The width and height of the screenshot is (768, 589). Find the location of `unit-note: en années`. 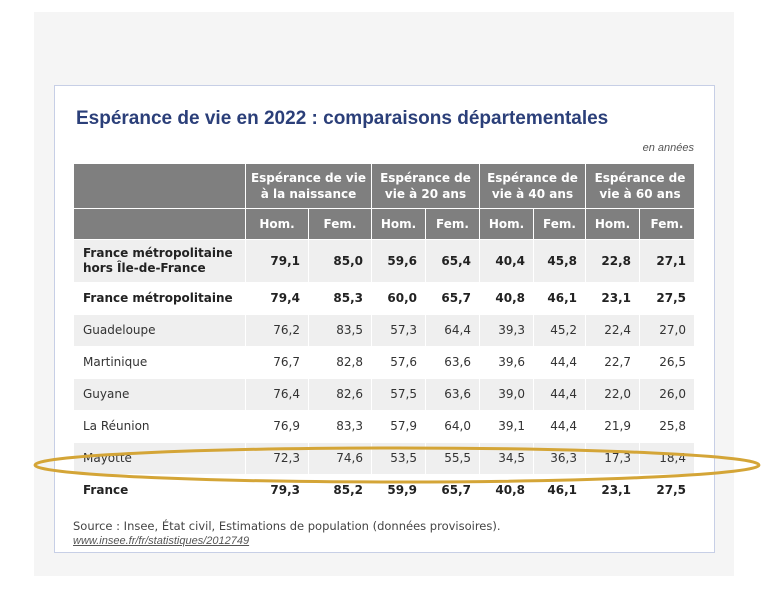

unit-note: en années is located at coordinates (668, 148).